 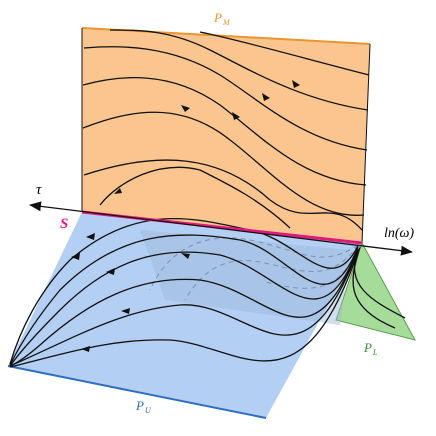 I want to click on plane-shadow, so click(x=245, y=277).